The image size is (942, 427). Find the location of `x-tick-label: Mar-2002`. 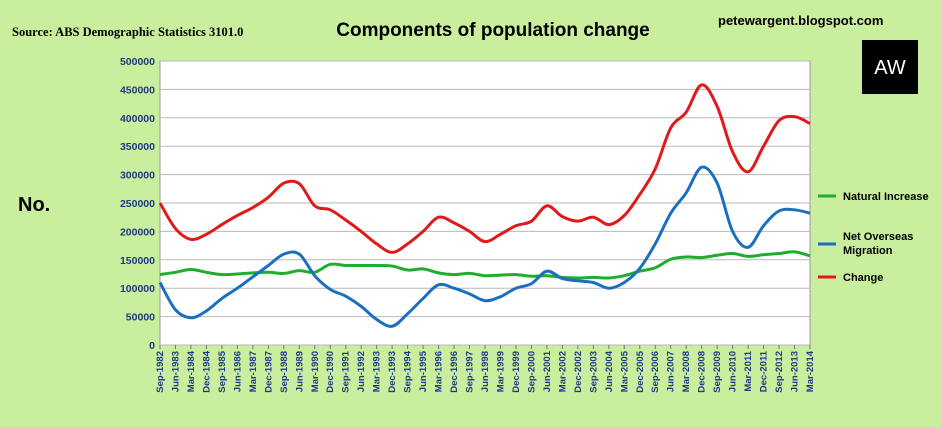

x-tick-label: Mar-2002 is located at coordinates (562, 371).